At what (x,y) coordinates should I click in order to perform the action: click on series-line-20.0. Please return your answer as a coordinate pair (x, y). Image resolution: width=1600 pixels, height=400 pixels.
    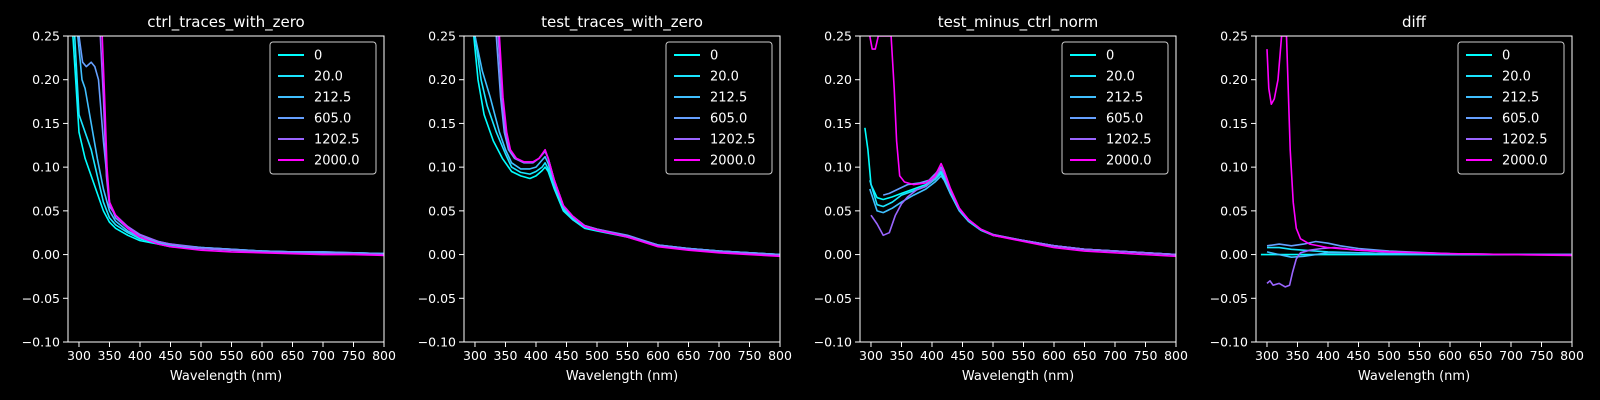
    Looking at the image, I should click on (1022, 214).